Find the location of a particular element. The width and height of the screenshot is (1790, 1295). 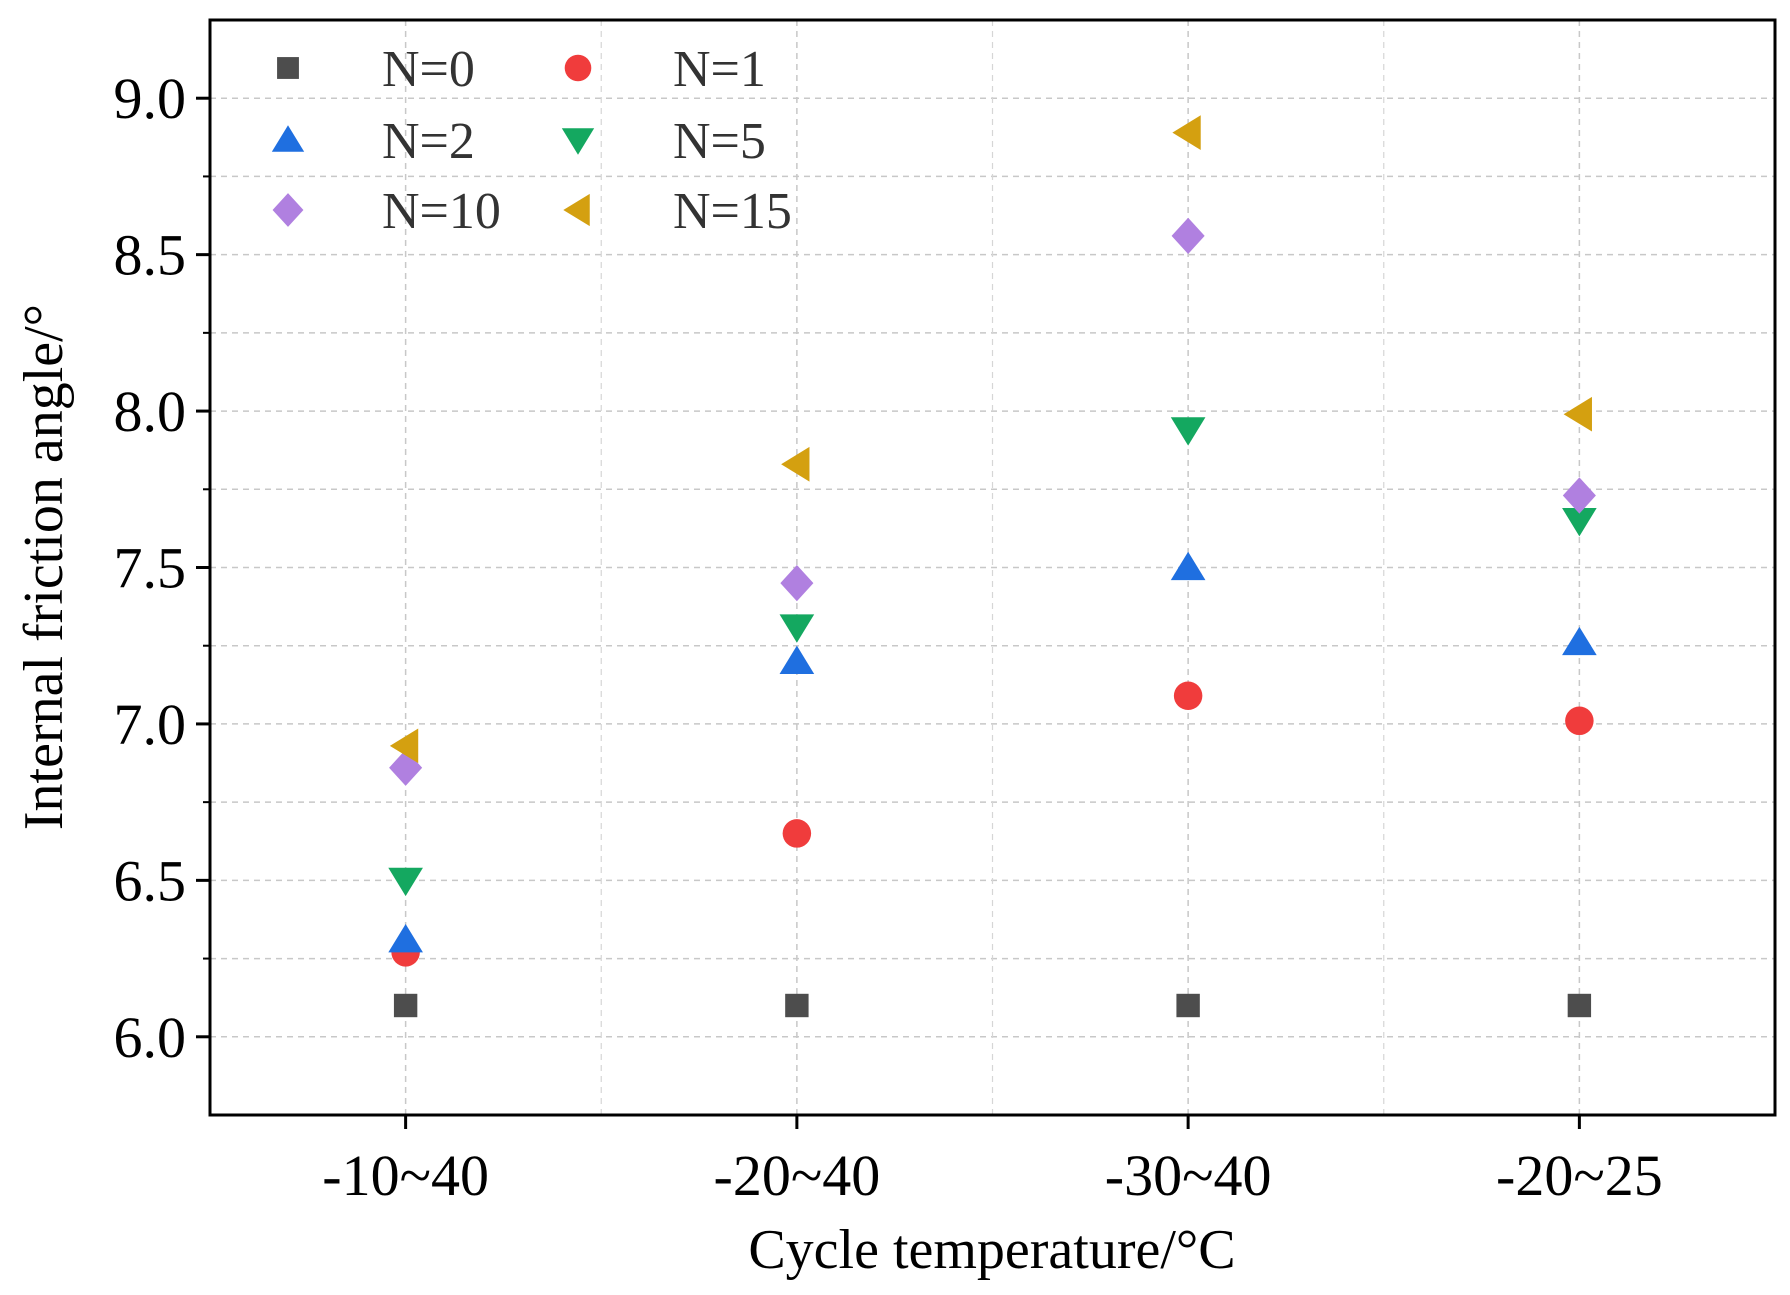

y-tick-label: 6.5 is located at coordinates (150, 880).